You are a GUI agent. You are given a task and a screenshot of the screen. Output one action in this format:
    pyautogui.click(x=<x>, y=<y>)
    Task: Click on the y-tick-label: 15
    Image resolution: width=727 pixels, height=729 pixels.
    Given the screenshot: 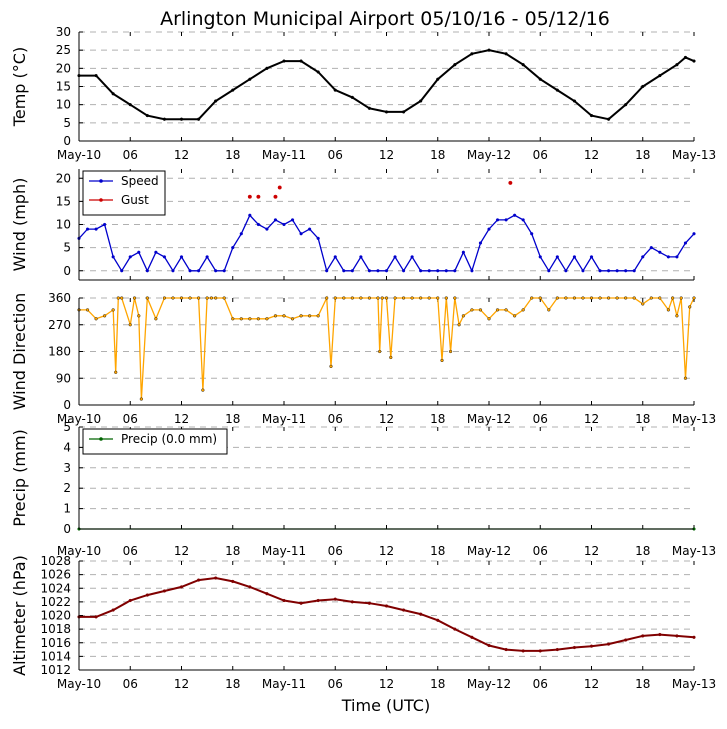 What is the action you would take?
    pyautogui.click(x=63, y=87)
    